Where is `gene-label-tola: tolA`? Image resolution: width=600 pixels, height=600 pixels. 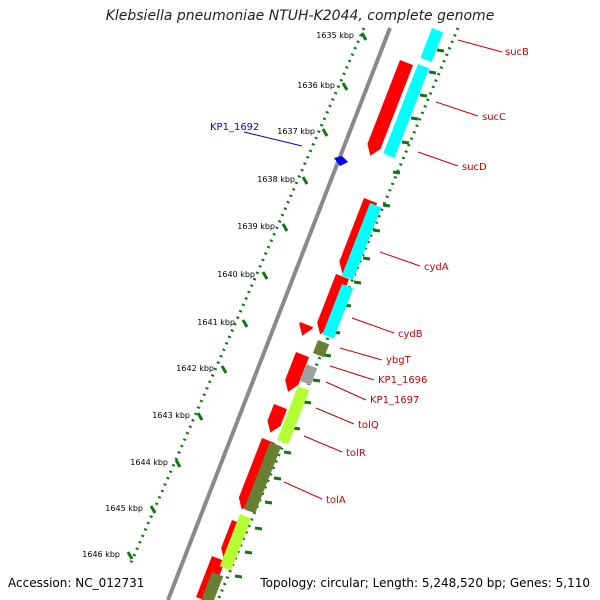
gene-label-tola: tolA is located at coordinates (336, 500).